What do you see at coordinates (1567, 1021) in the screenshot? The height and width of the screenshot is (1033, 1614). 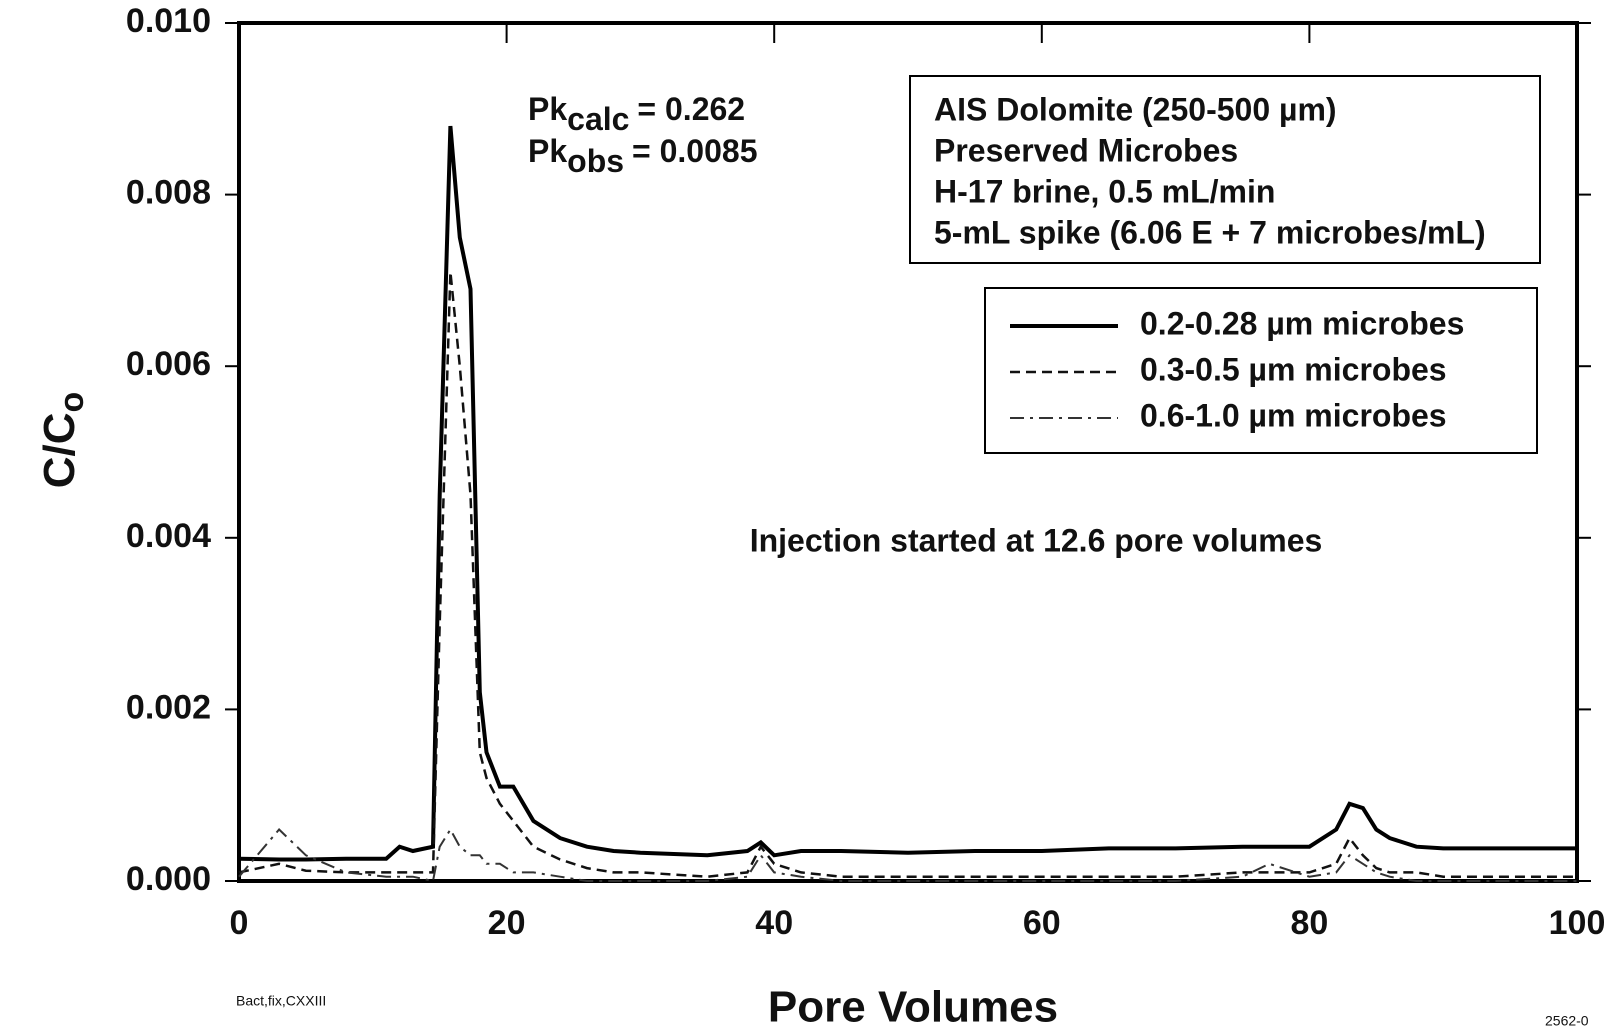 I see `figure-id: 2562-0` at bounding box center [1567, 1021].